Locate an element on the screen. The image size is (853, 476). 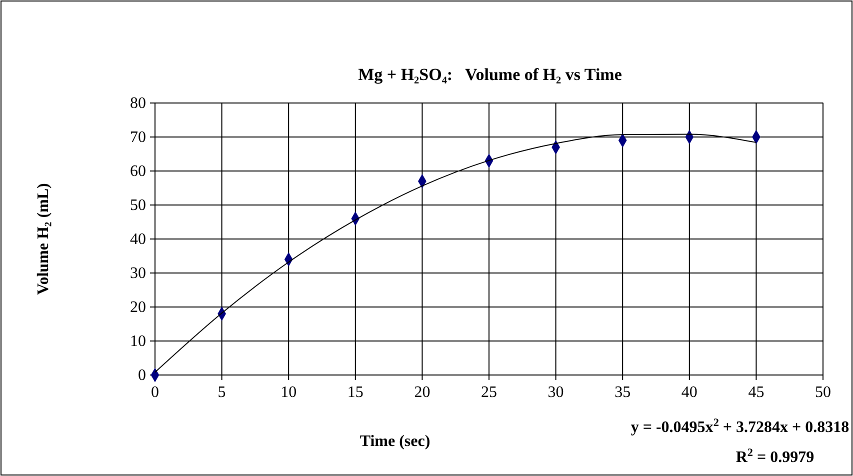
y-tick-label: 60 is located at coordinates (138, 171).